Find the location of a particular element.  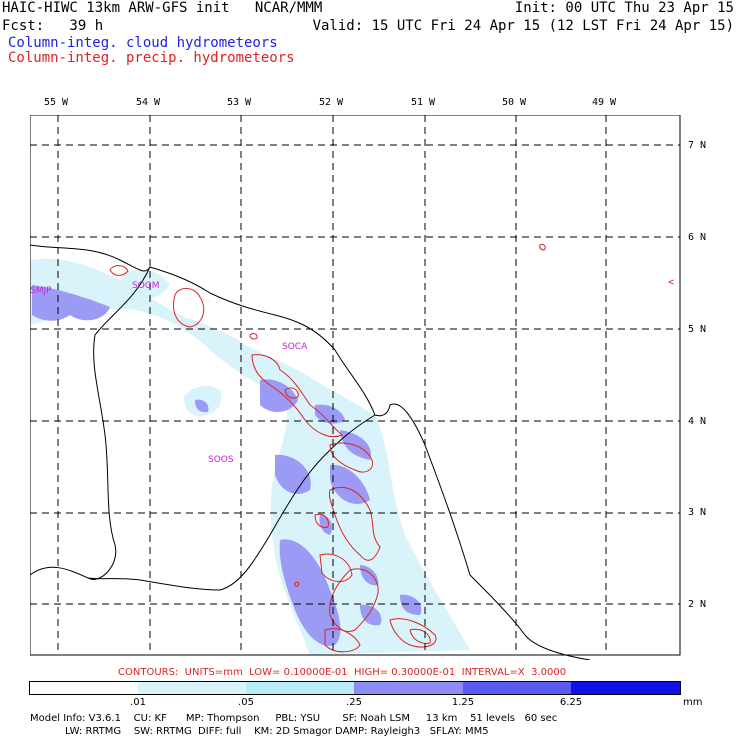

shading-legend-bar is located at coordinates (355, 688).